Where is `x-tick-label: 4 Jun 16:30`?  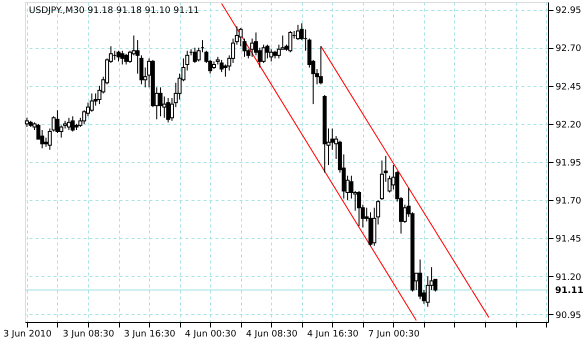
x-tick-label: 4 Jun 16:30 is located at coordinates (333, 335).